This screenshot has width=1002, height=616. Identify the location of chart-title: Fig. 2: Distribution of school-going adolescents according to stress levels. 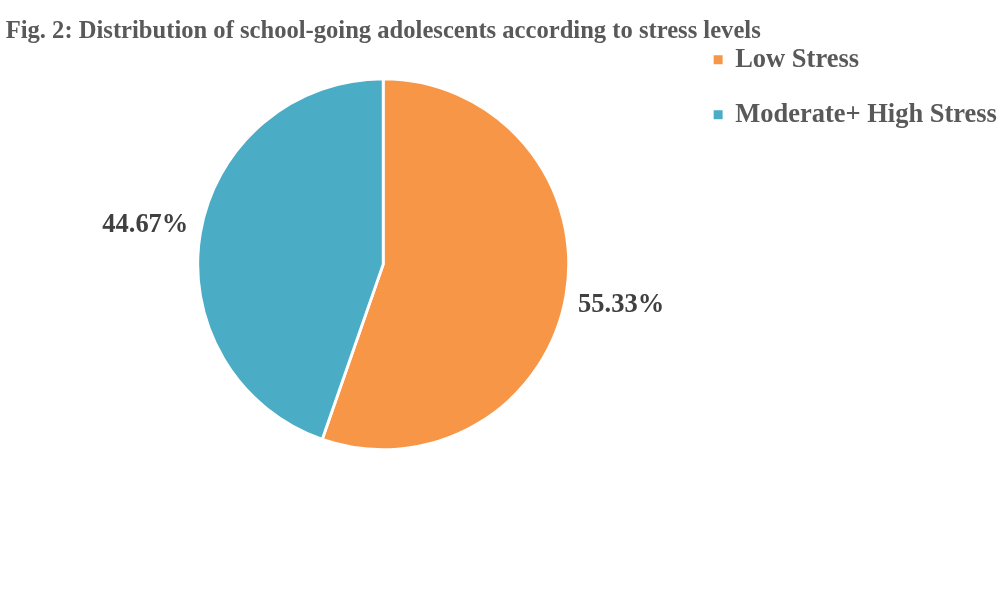
(383, 30).